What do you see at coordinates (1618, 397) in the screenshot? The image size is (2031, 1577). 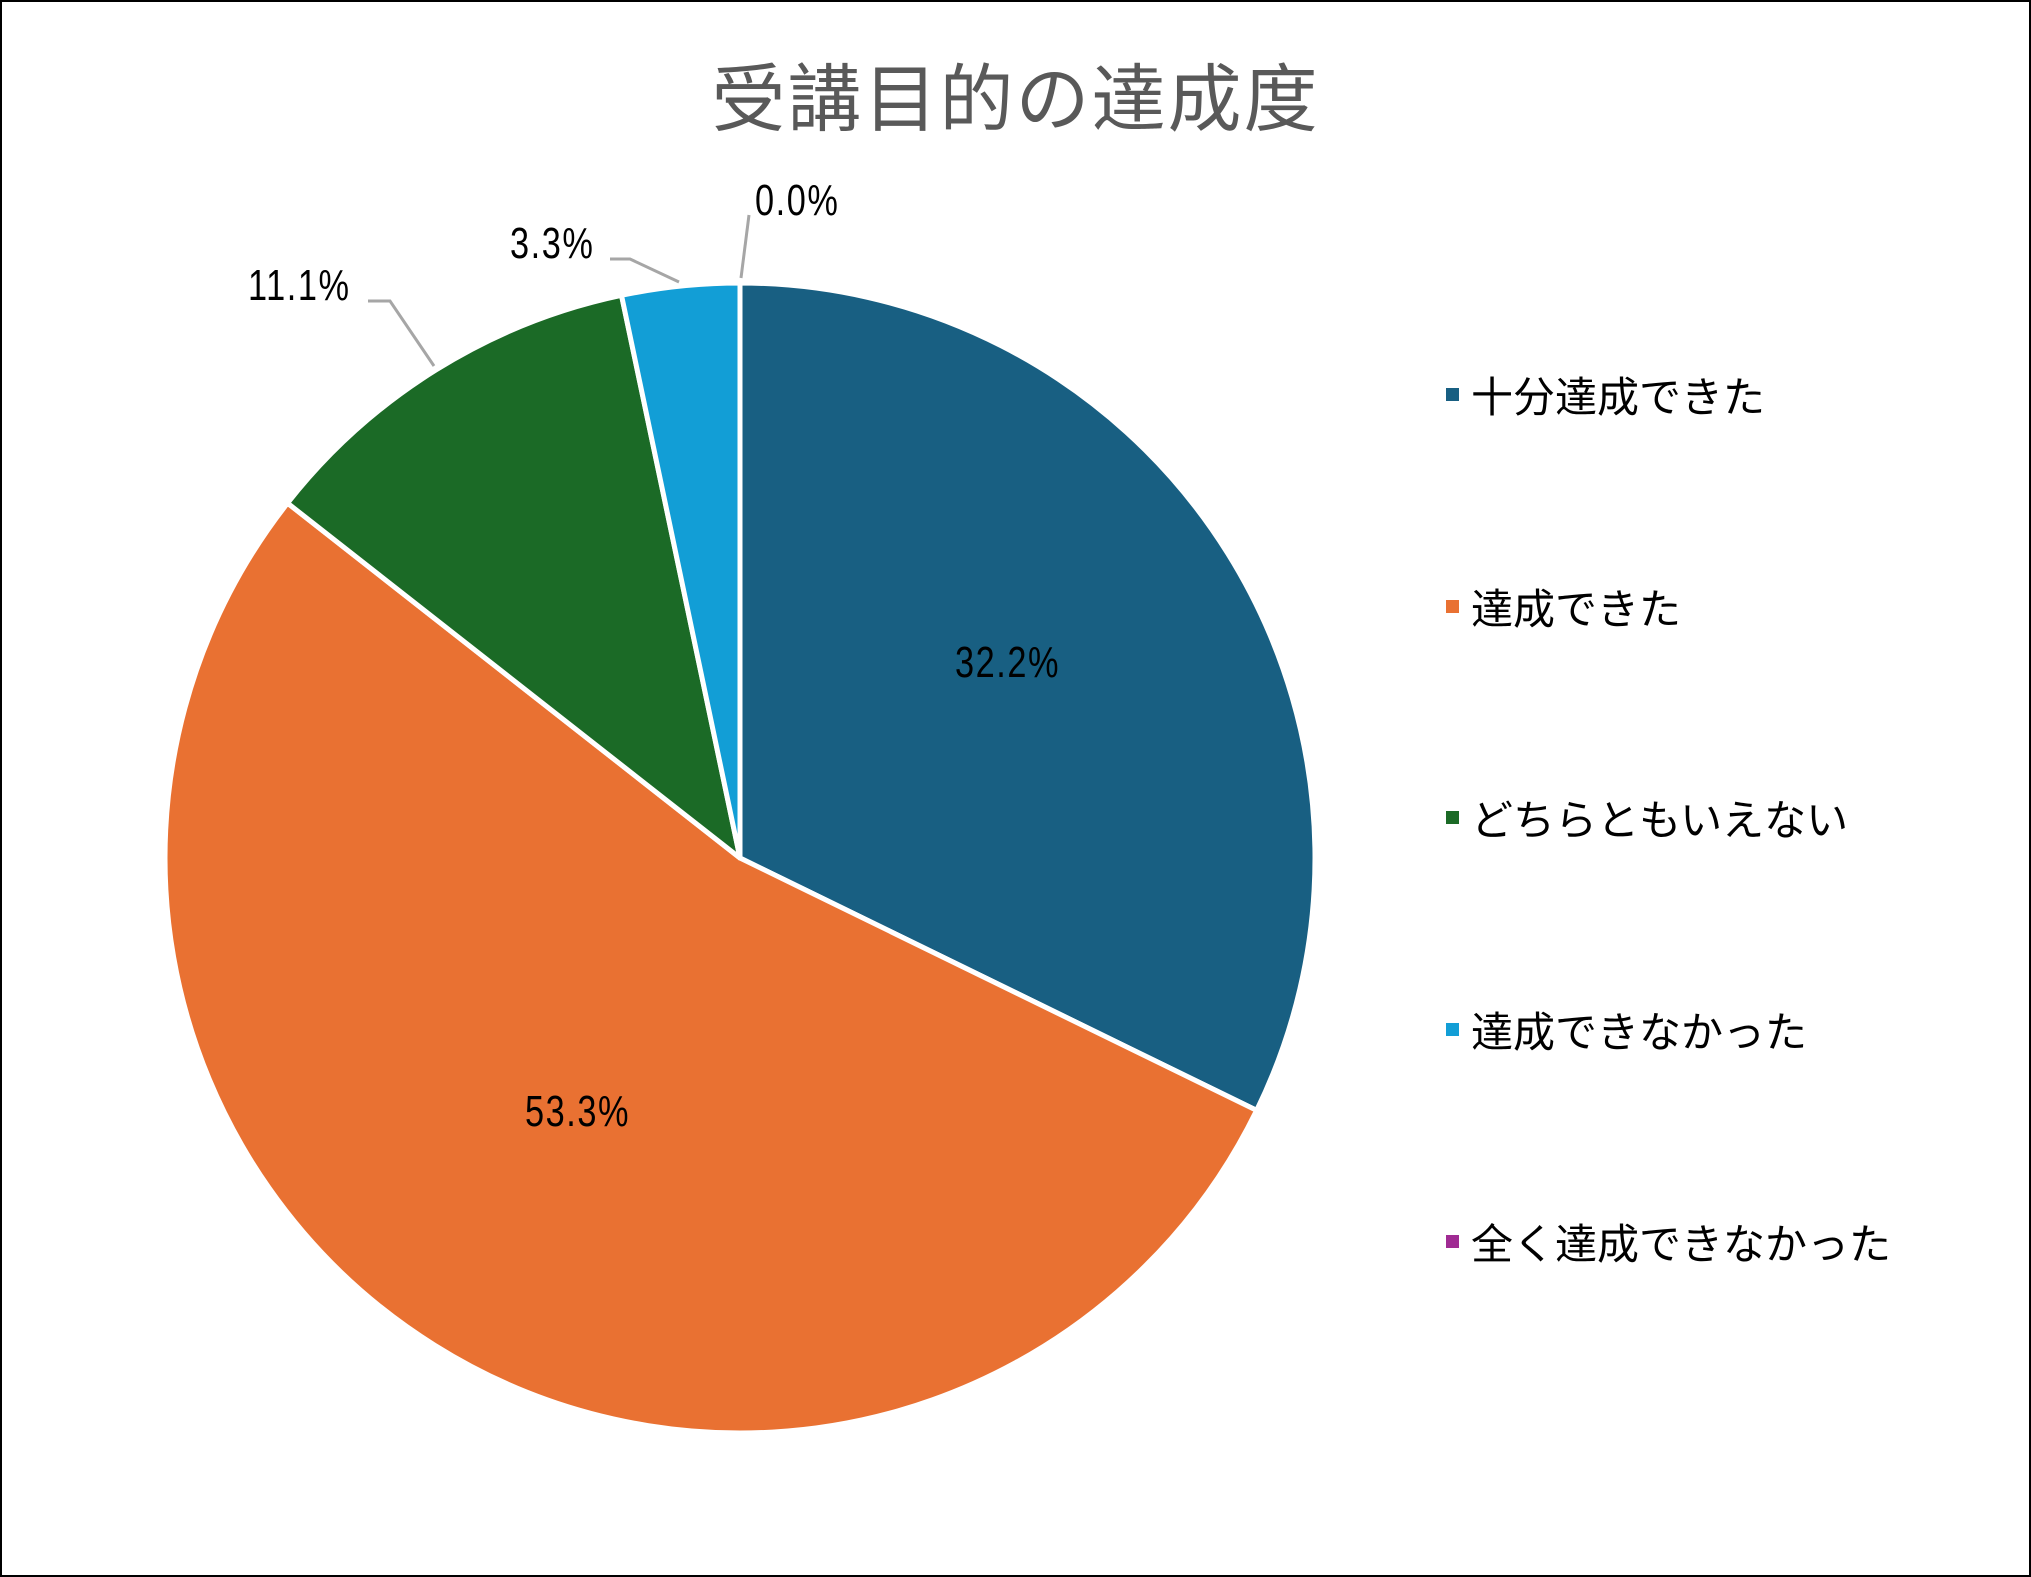 I see `legend-label: 十分達成できた` at bounding box center [1618, 397].